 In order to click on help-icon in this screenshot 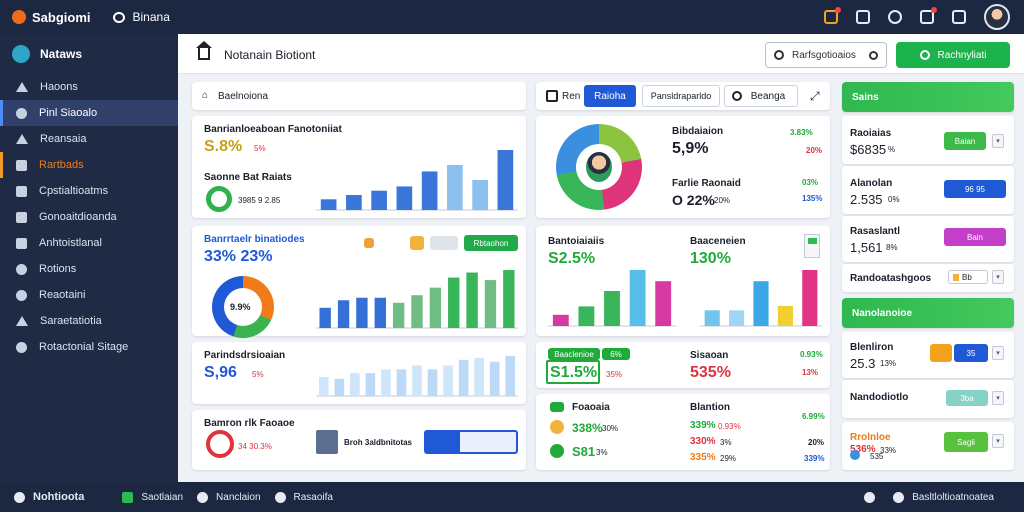, I will do `click(895, 17)`.